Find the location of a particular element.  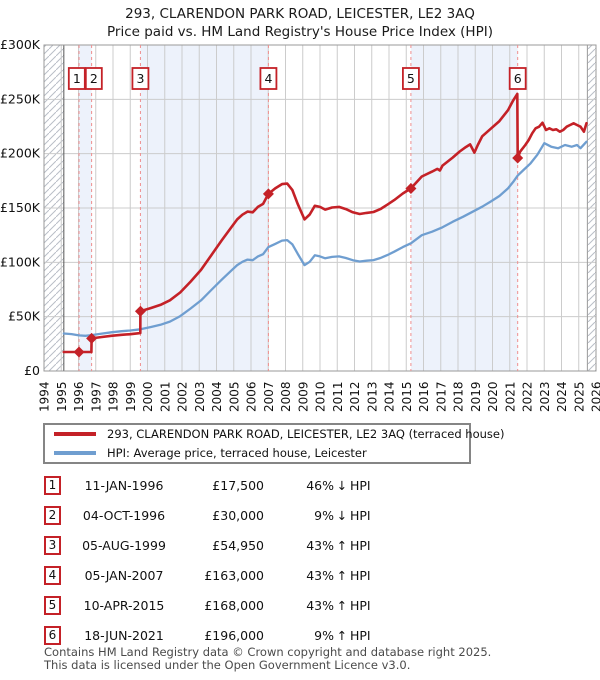

sale-date: 05-JAN-2007 is located at coordinates (124, 575).